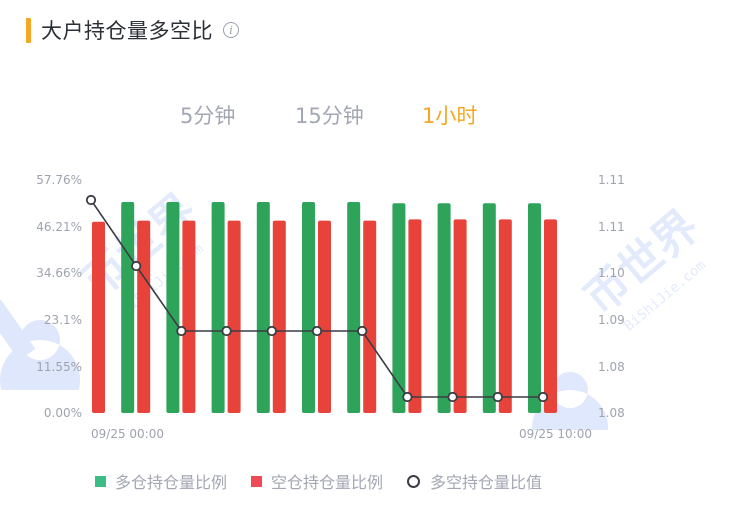  What do you see at coordinates (329, 116) in the screenshot?
I see `tab-15min: 15分钟` at bounding box center [329, 116].